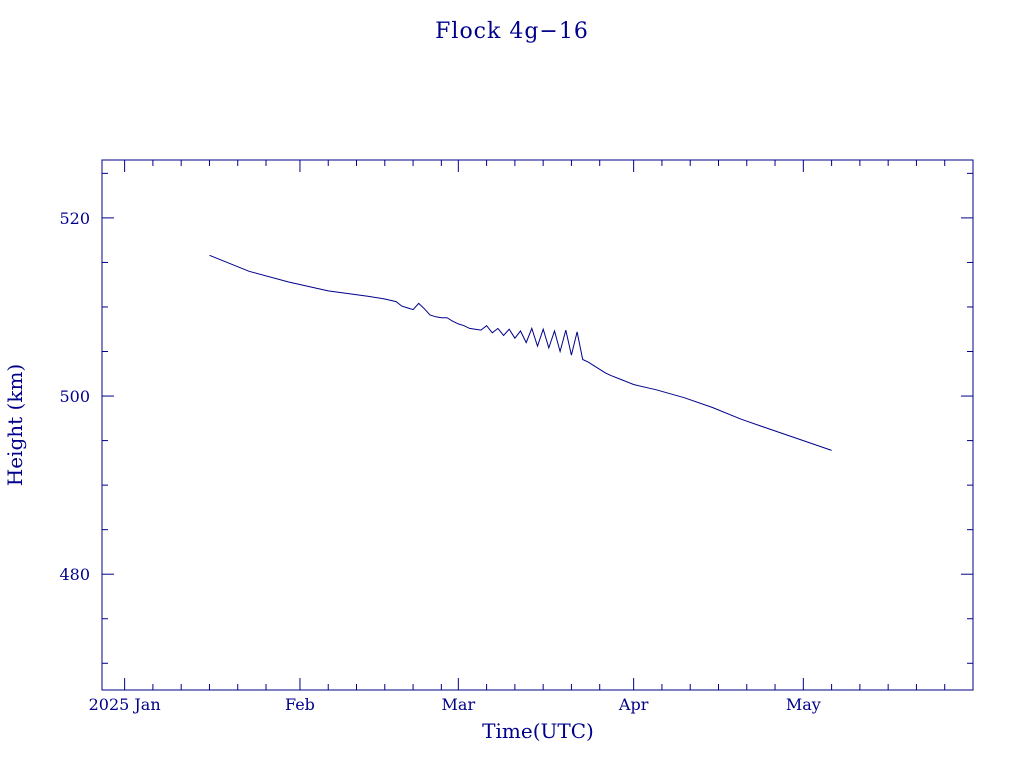 This screenshot has height=768, width=1024. Describe the element at coordinates (538, 731) in the screenshot. I see `x-axis-label: Time(UTC)` at that location.